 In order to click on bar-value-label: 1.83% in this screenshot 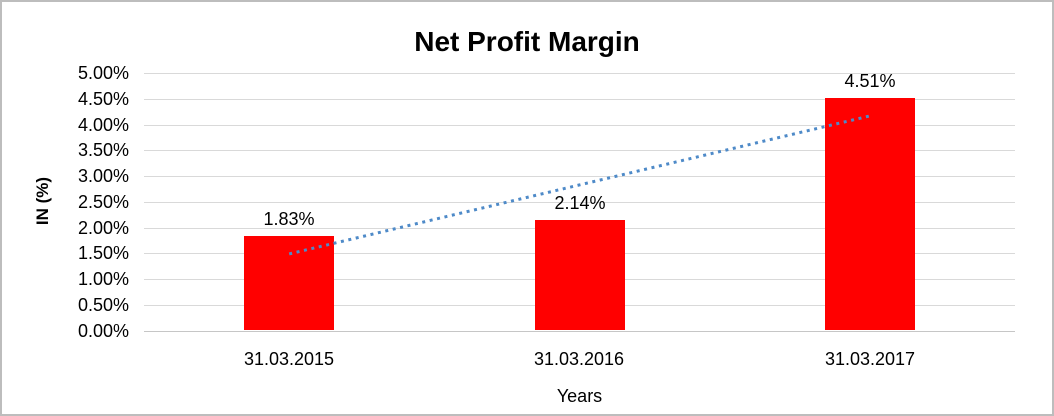, I will do `click(289, 219)`.